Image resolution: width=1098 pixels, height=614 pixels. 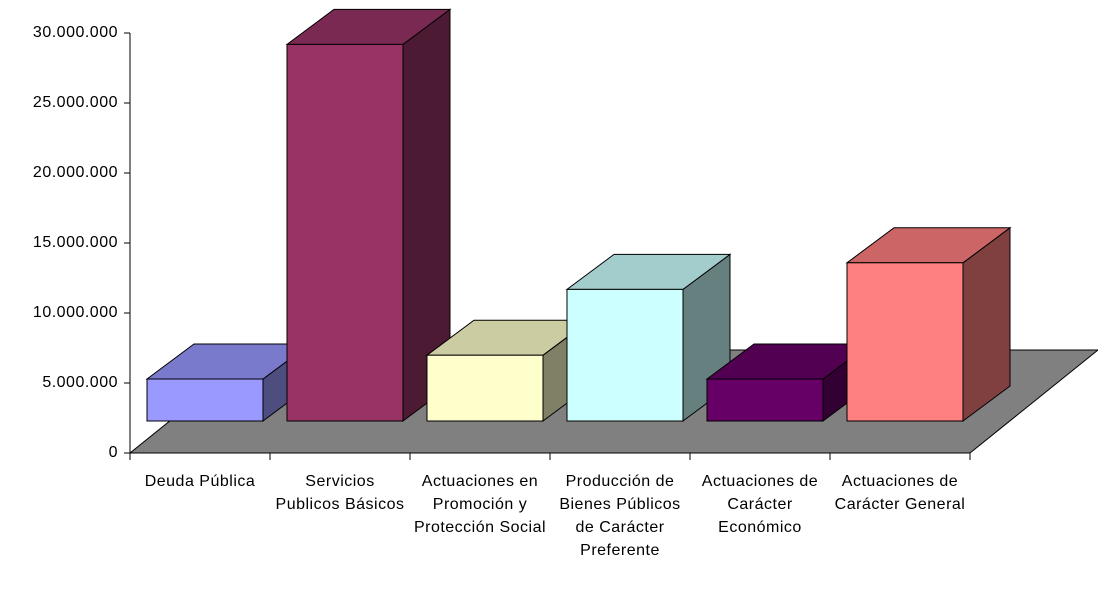 I want to click on y-tick-label: 10.000.000, so click(x=75, y=312).